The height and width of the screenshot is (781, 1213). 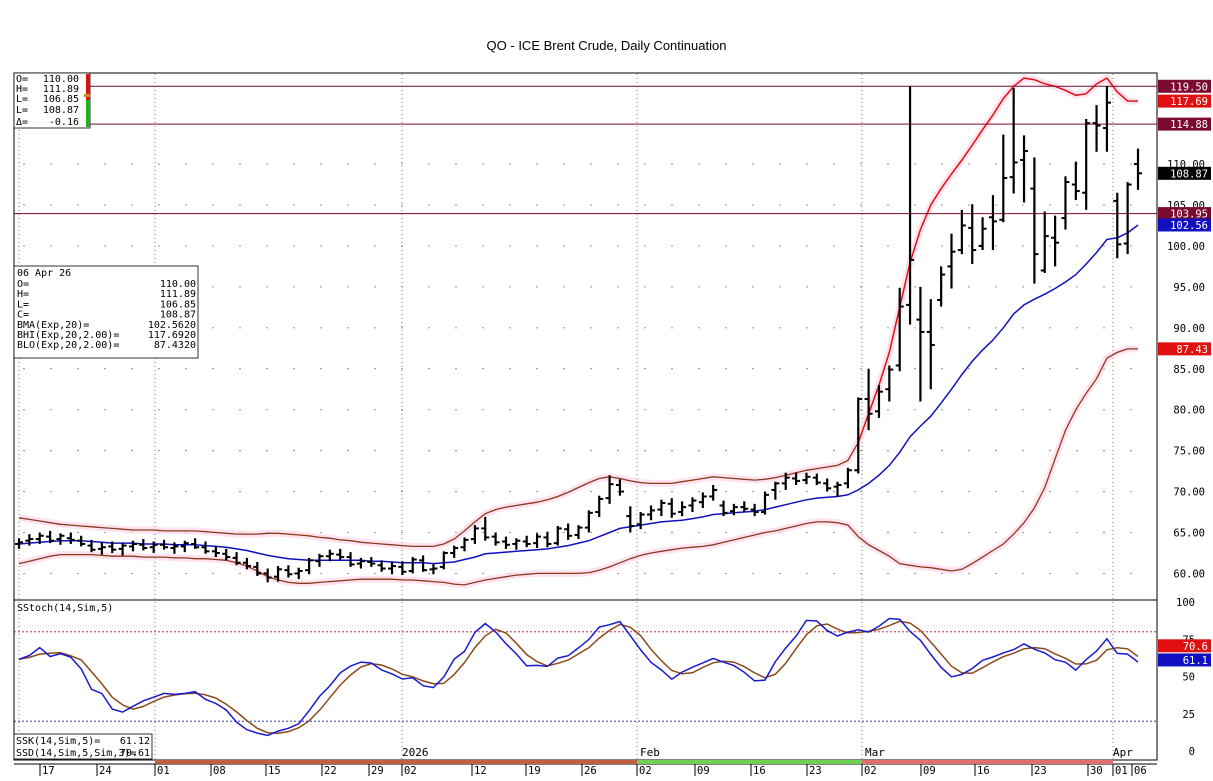 What do you see at coordinates (1185, 603) in the screenshot?
I see `stoch-tick-label: 100` at bounding box center [1185, 603].